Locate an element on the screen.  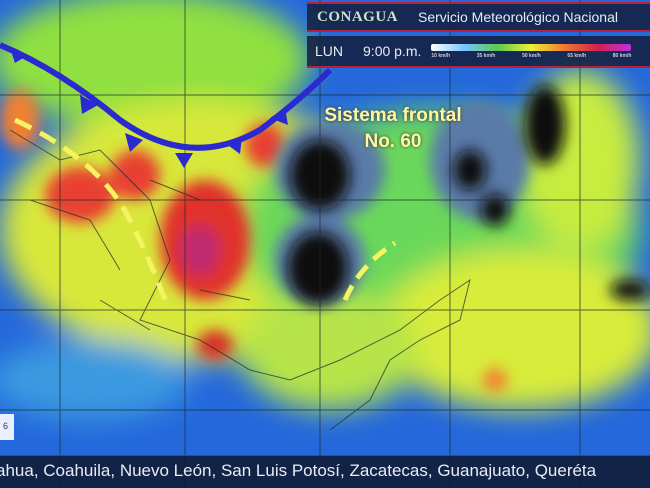
service-title: Servicio Meteorológico Nacional is located at coordinates (518, 17).